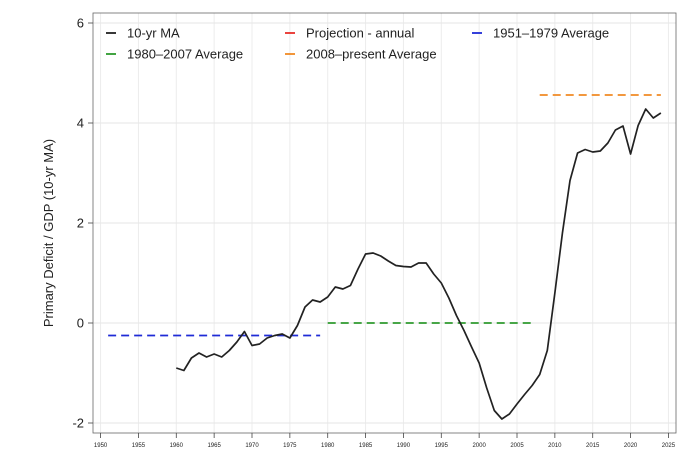 The image size is (677, 451). What do you see at coordinates (669, 446) in the screenshot?
I see `x-tick-label: 2025` at bounding box center [669, 446].